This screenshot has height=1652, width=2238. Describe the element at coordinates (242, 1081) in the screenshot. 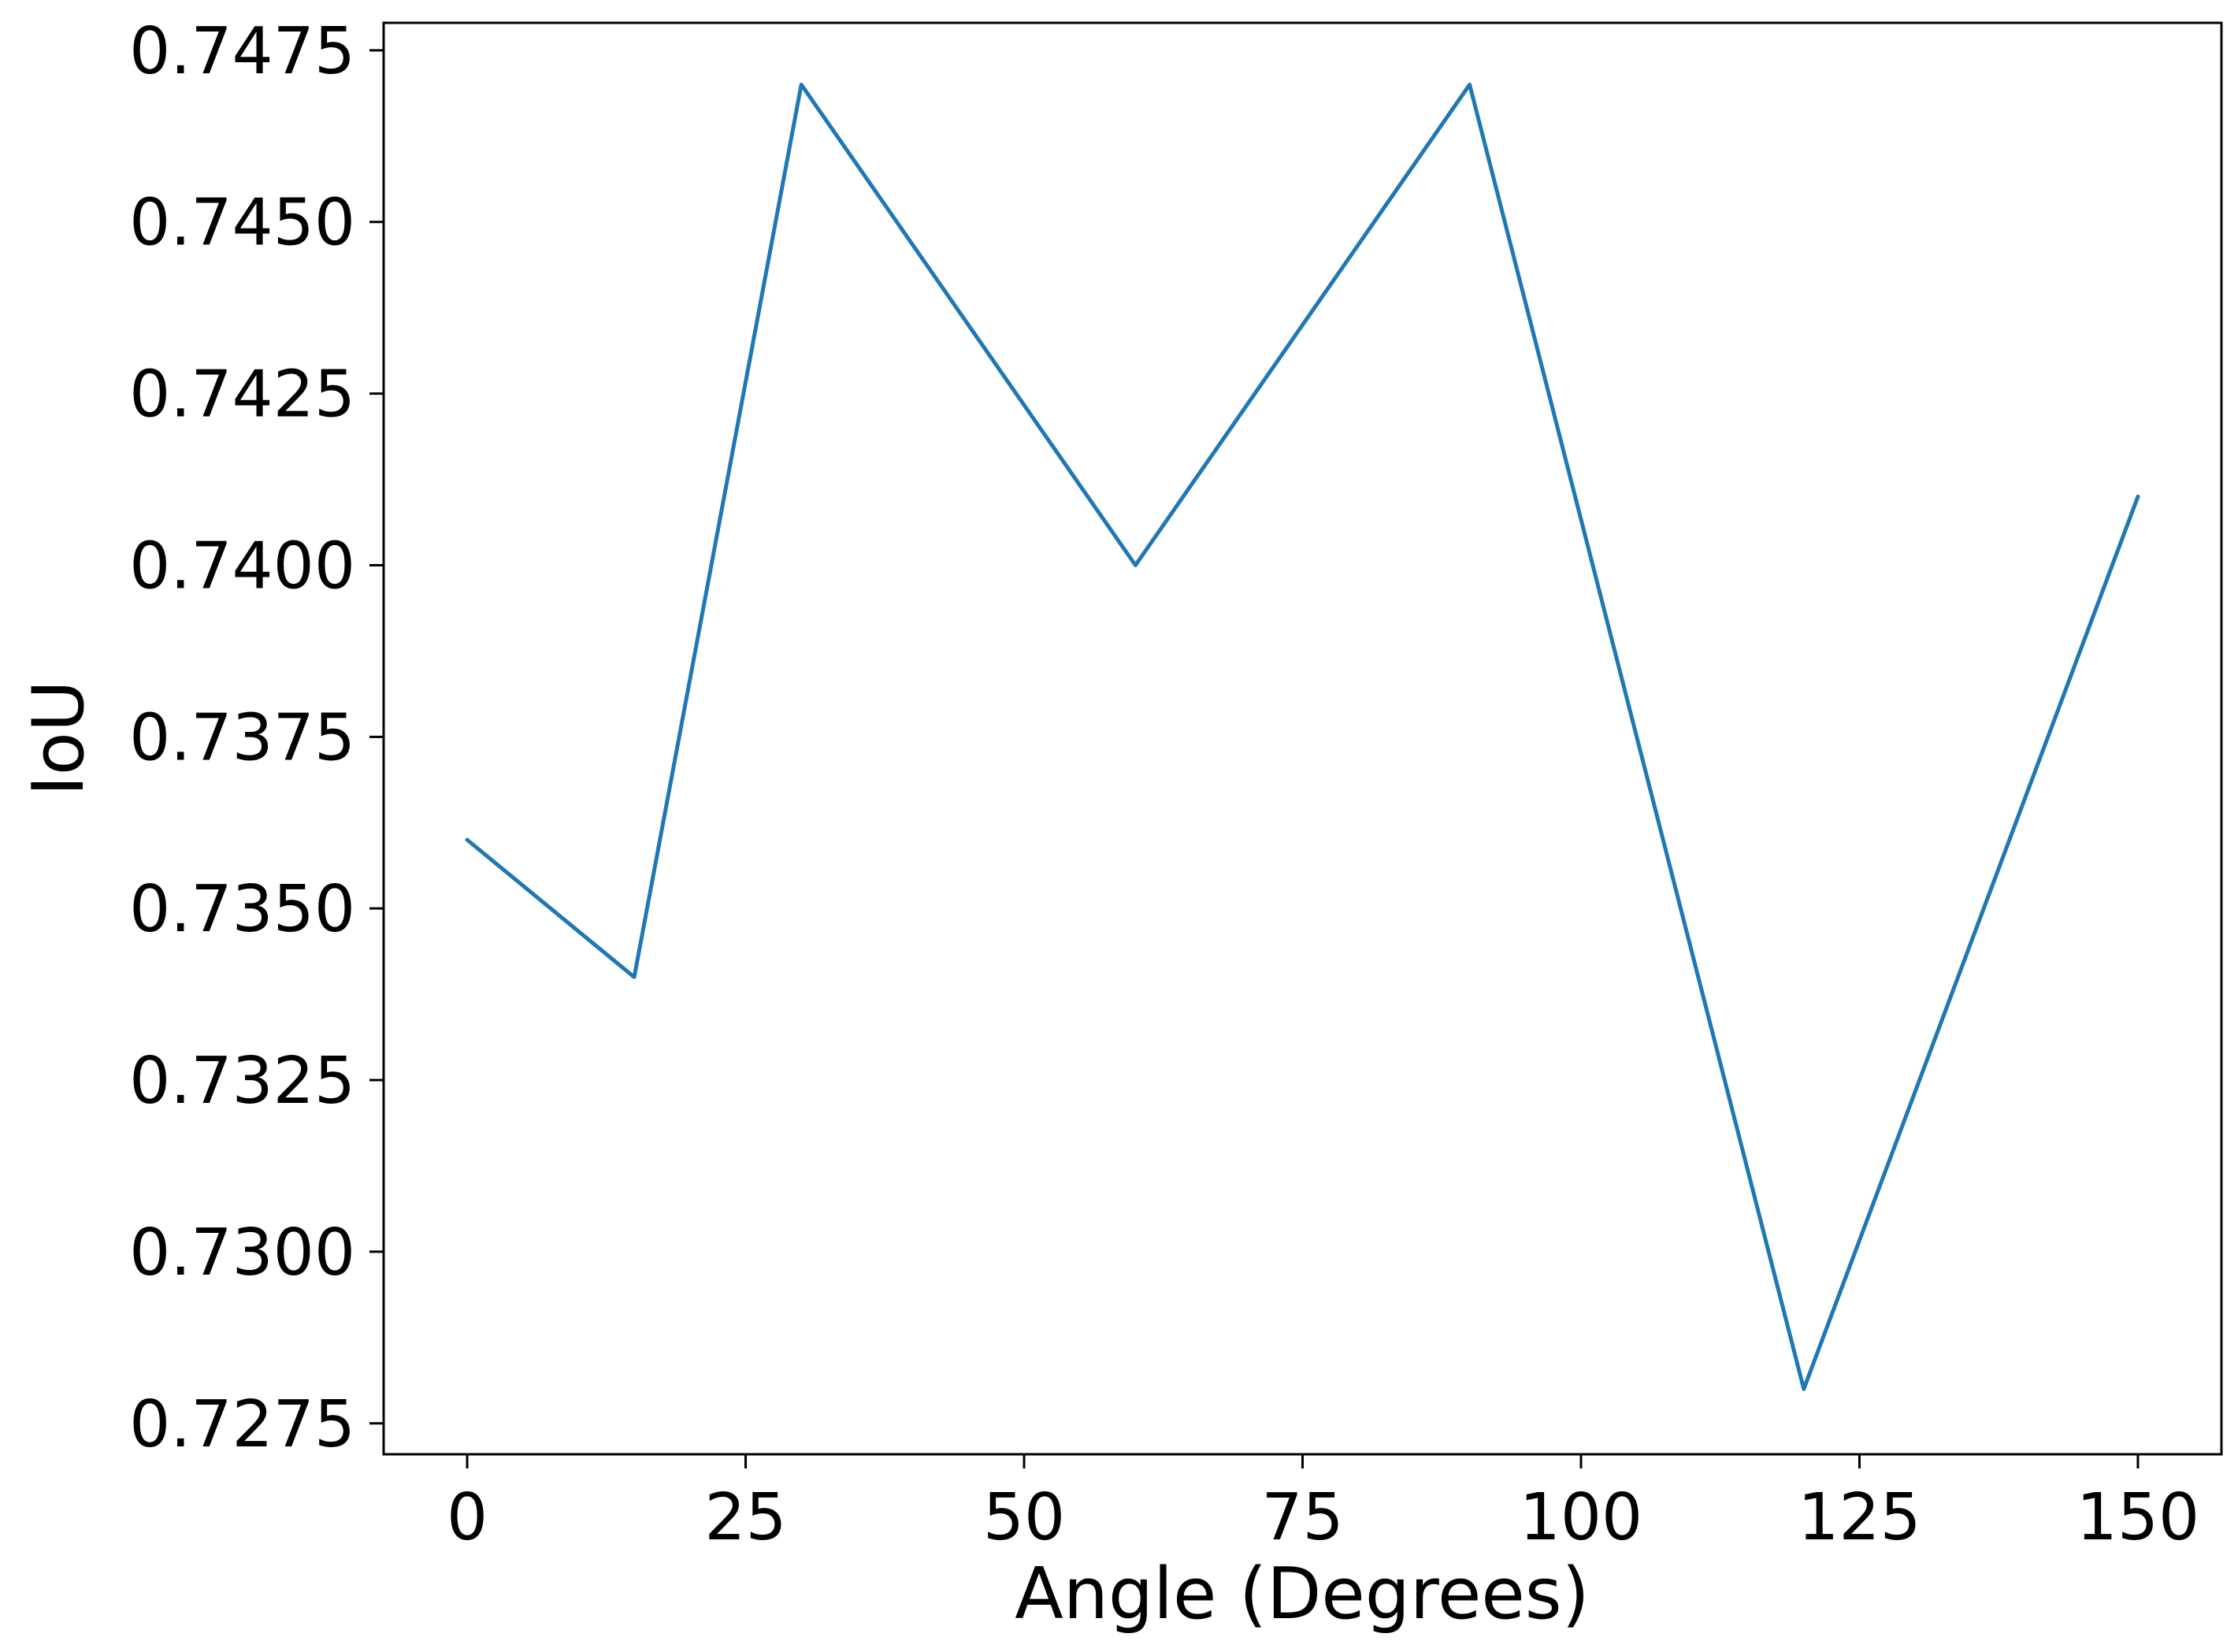

I see `y-tick-label: 0.7325` at that location.